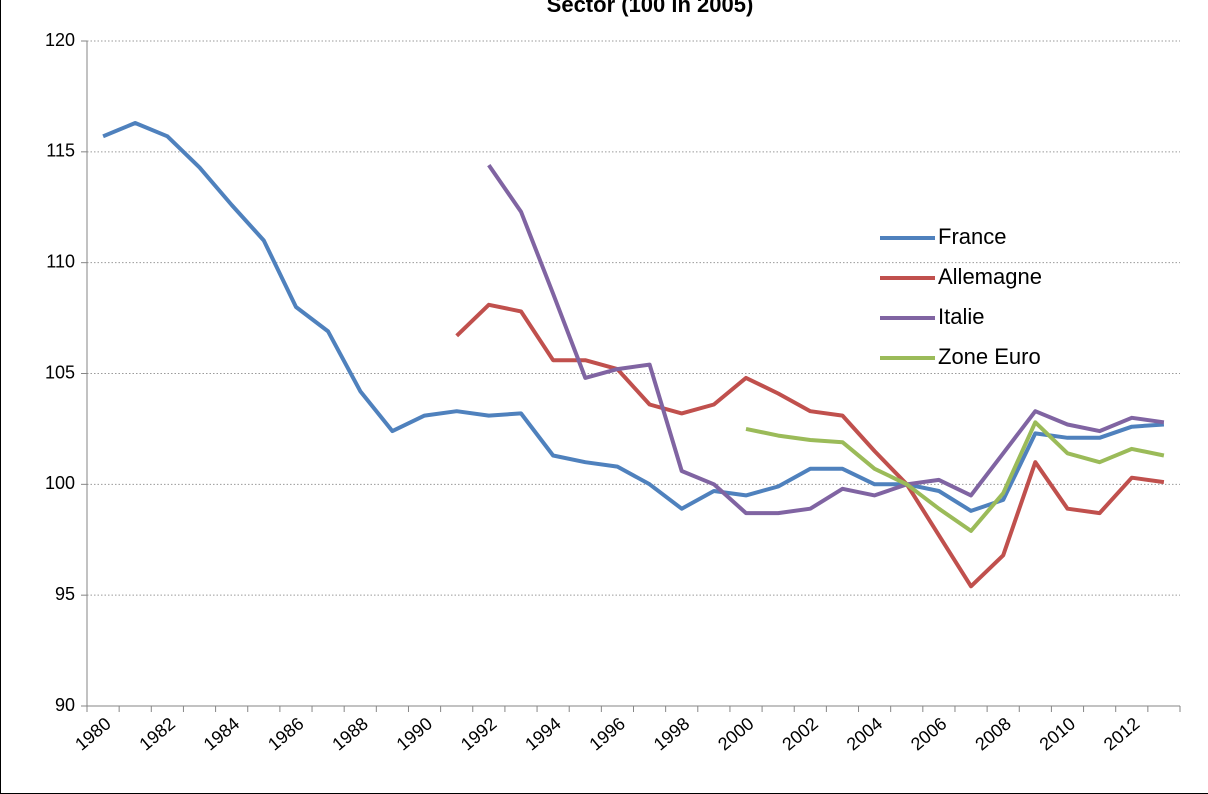 This screenshot has height=794, width=1208. Describe the element at coordinates (972, 236) in the screenshot. I see `legend-label: France` at that location.